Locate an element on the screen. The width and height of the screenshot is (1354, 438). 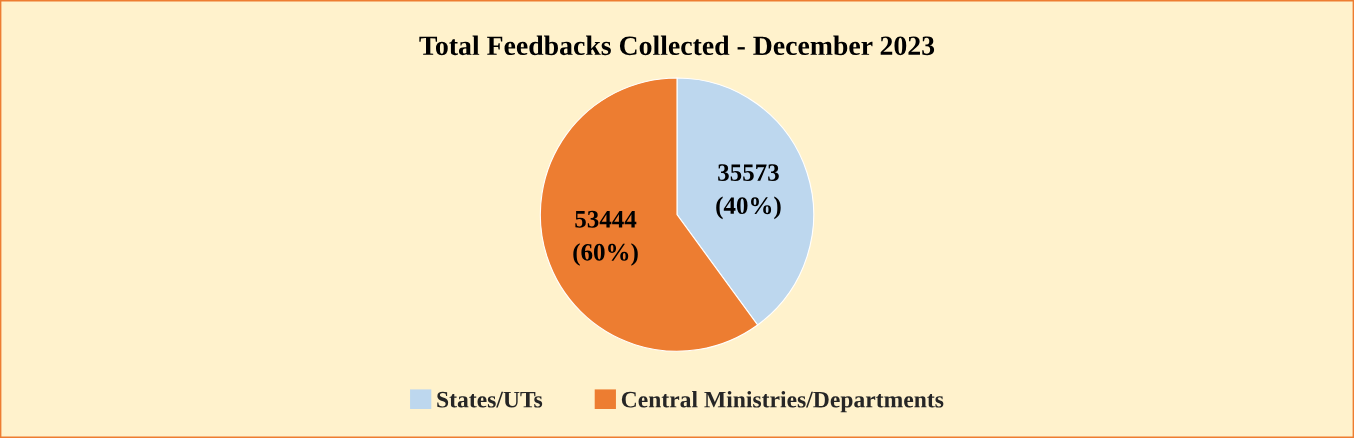
data-label: 35573 (40%) is located at coordinates (748, 192).